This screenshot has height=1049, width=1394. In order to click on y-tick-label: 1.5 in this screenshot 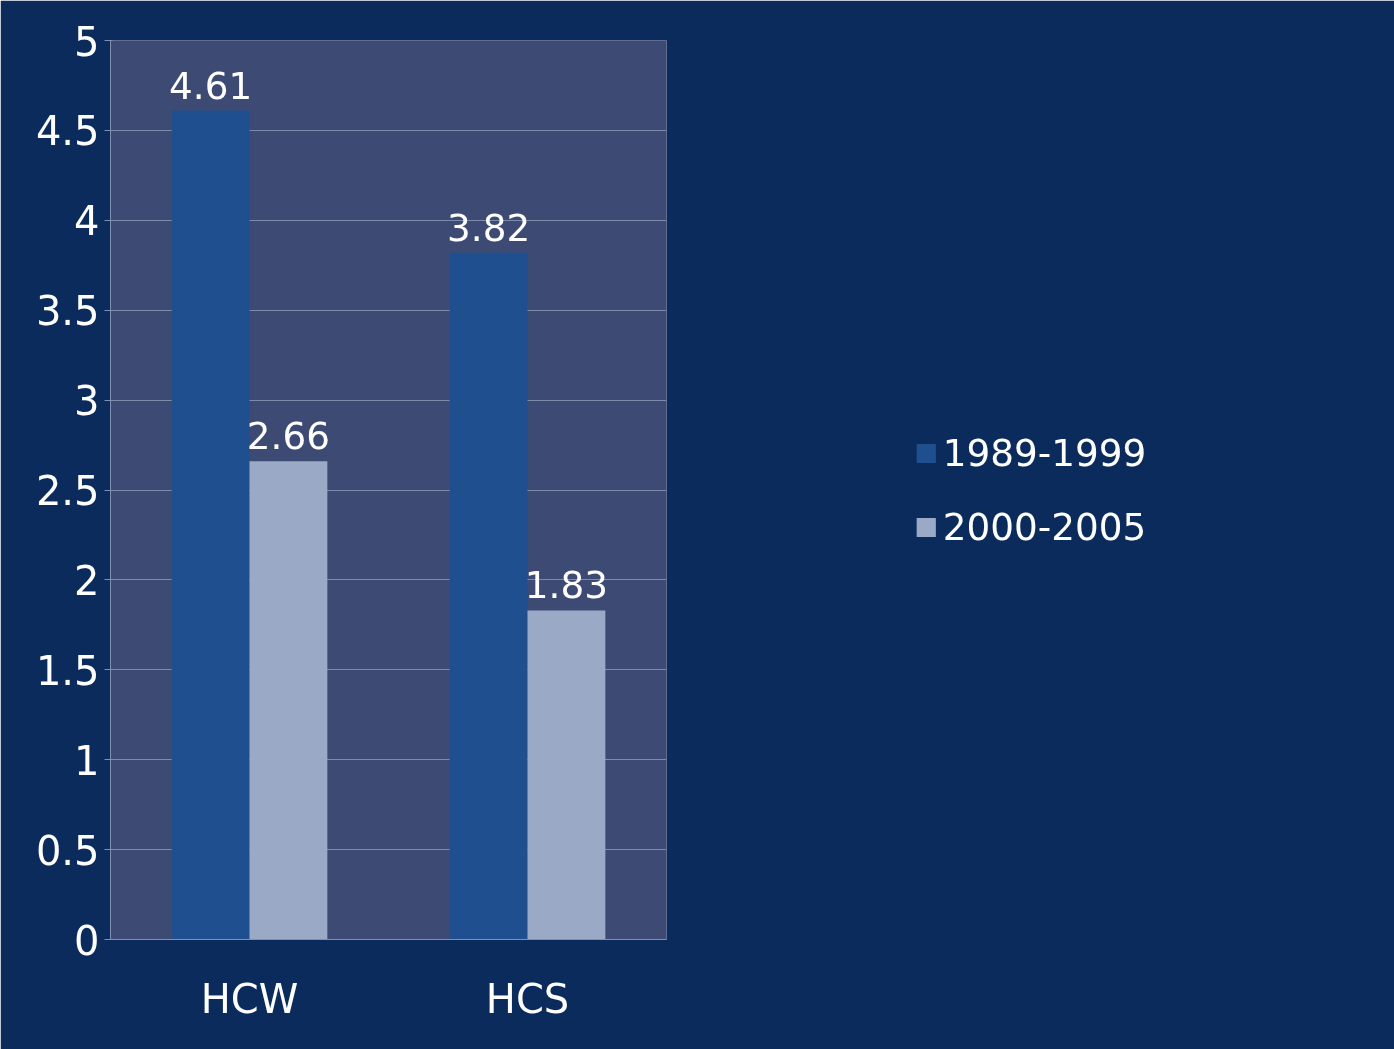, I will do `click(67, 670)`.